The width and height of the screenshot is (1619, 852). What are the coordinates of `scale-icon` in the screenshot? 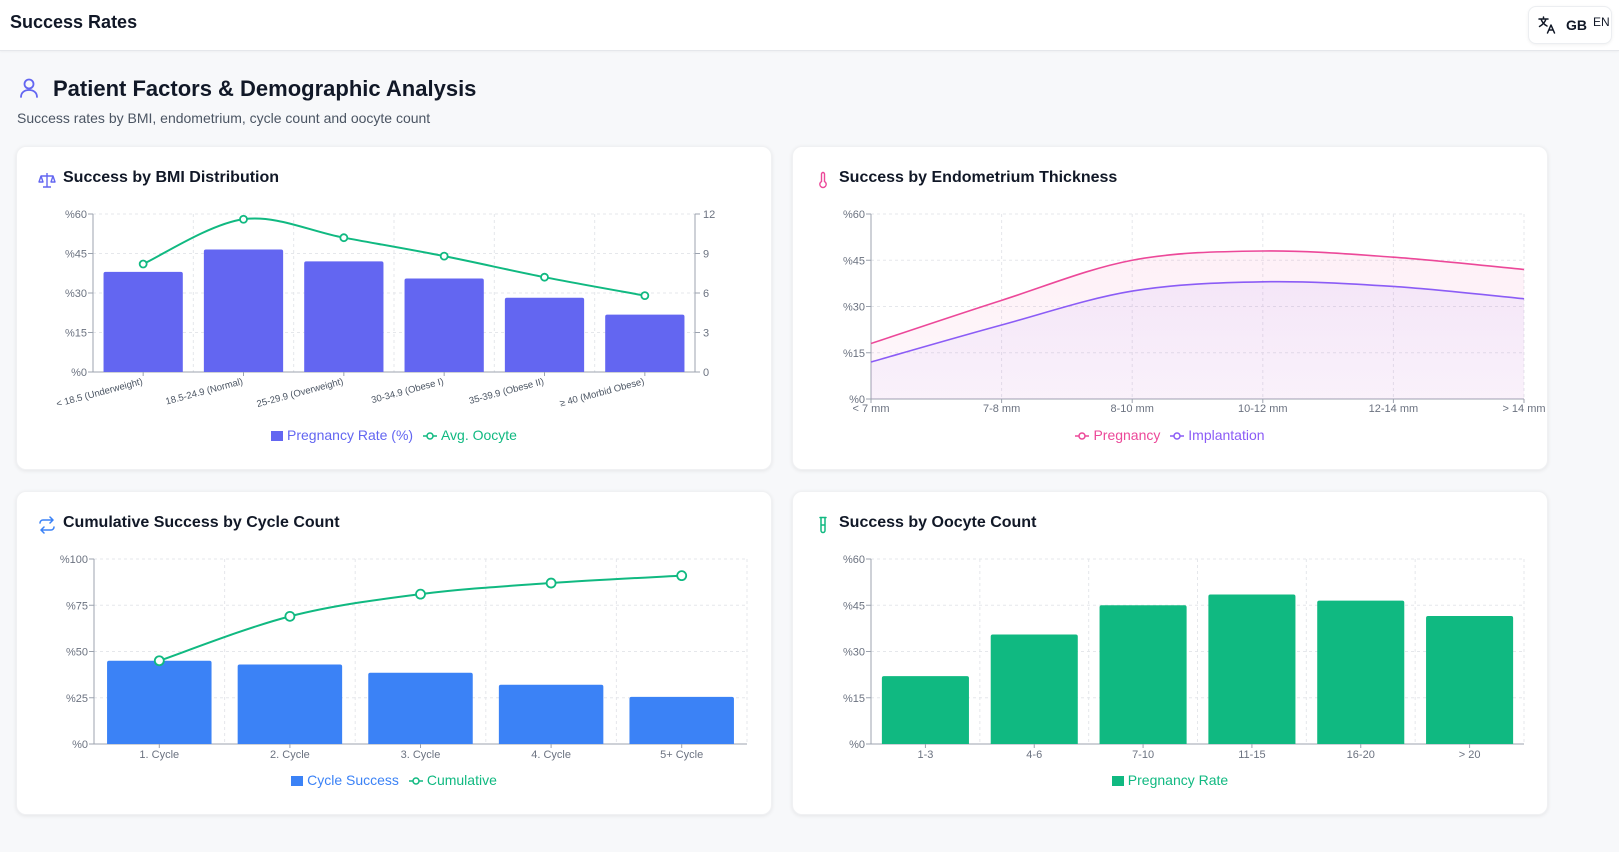 It's located at (47, 180).